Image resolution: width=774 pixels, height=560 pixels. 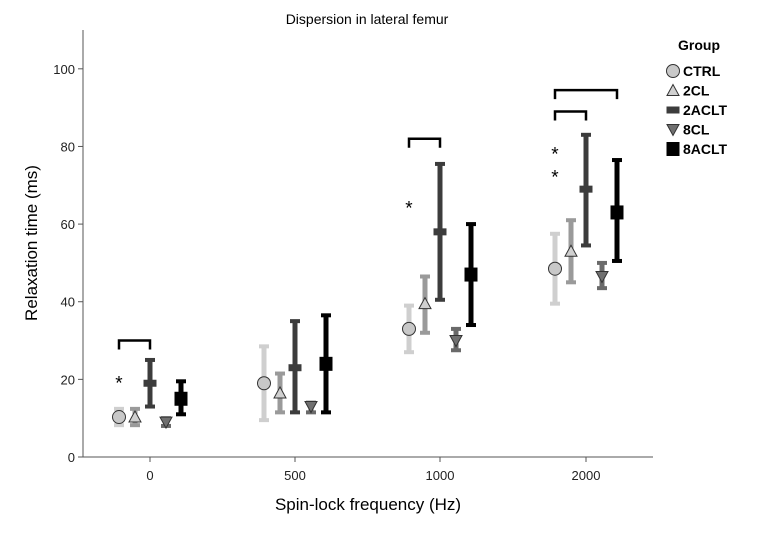 I want to click on legend-item-ctrl: CTRL, so click(x=693, y=71).